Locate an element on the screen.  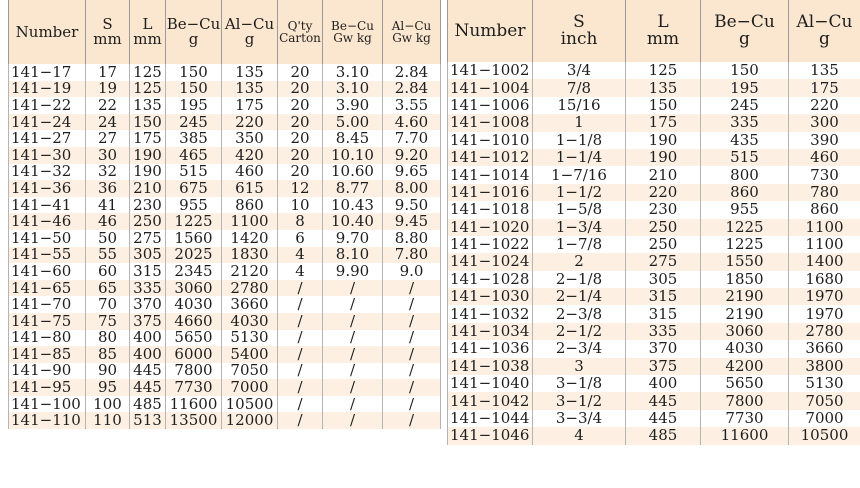
table-cell: 2−3/4 is located at coordinates (579, 349).